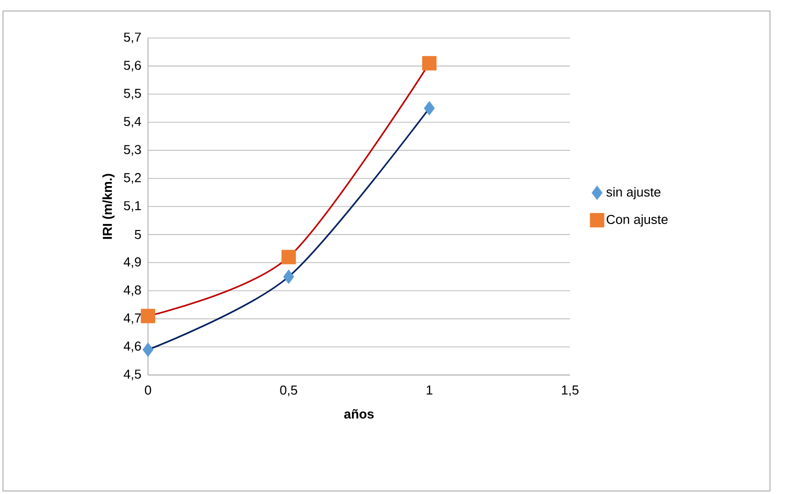  What do you see at coordinates (359, 414) in the screenshot?
I see `x-axis-title: años` at bounding box center [359, 414].